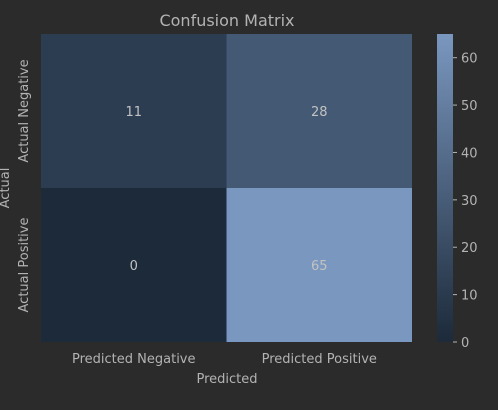 Image resolution: width=498 pixels, height=410 pixels. I want to click on chart-title: Confusion Matrix, so click(226, 20).